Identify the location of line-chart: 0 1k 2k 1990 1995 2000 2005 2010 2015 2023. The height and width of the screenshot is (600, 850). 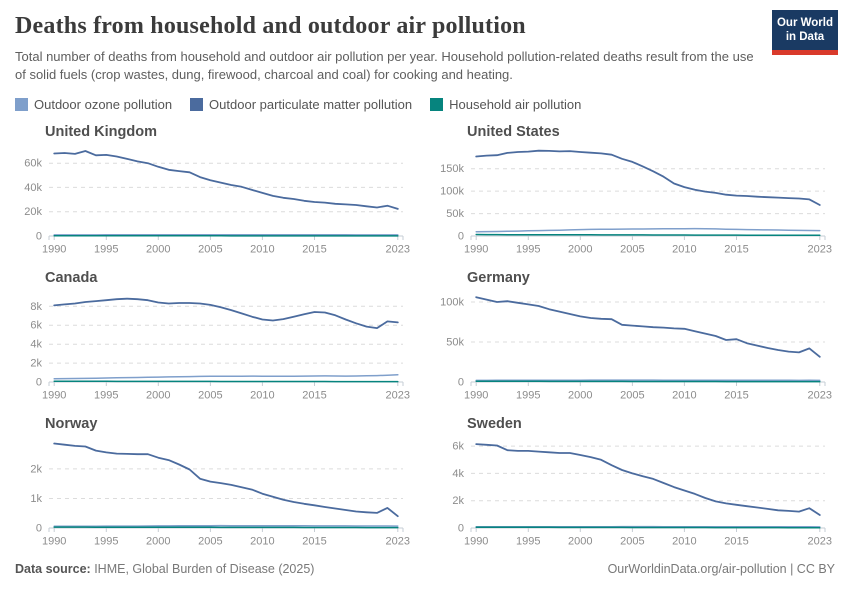
(220, 494).